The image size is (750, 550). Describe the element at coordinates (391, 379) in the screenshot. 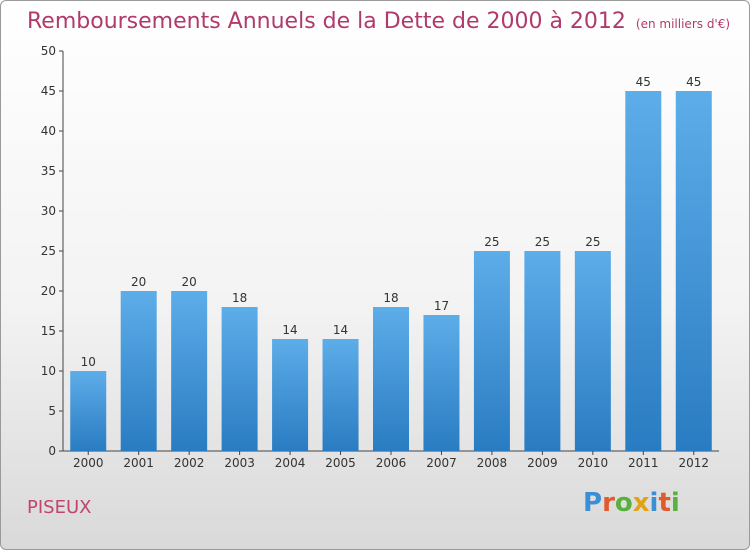

I see `bar-2006` at that location.